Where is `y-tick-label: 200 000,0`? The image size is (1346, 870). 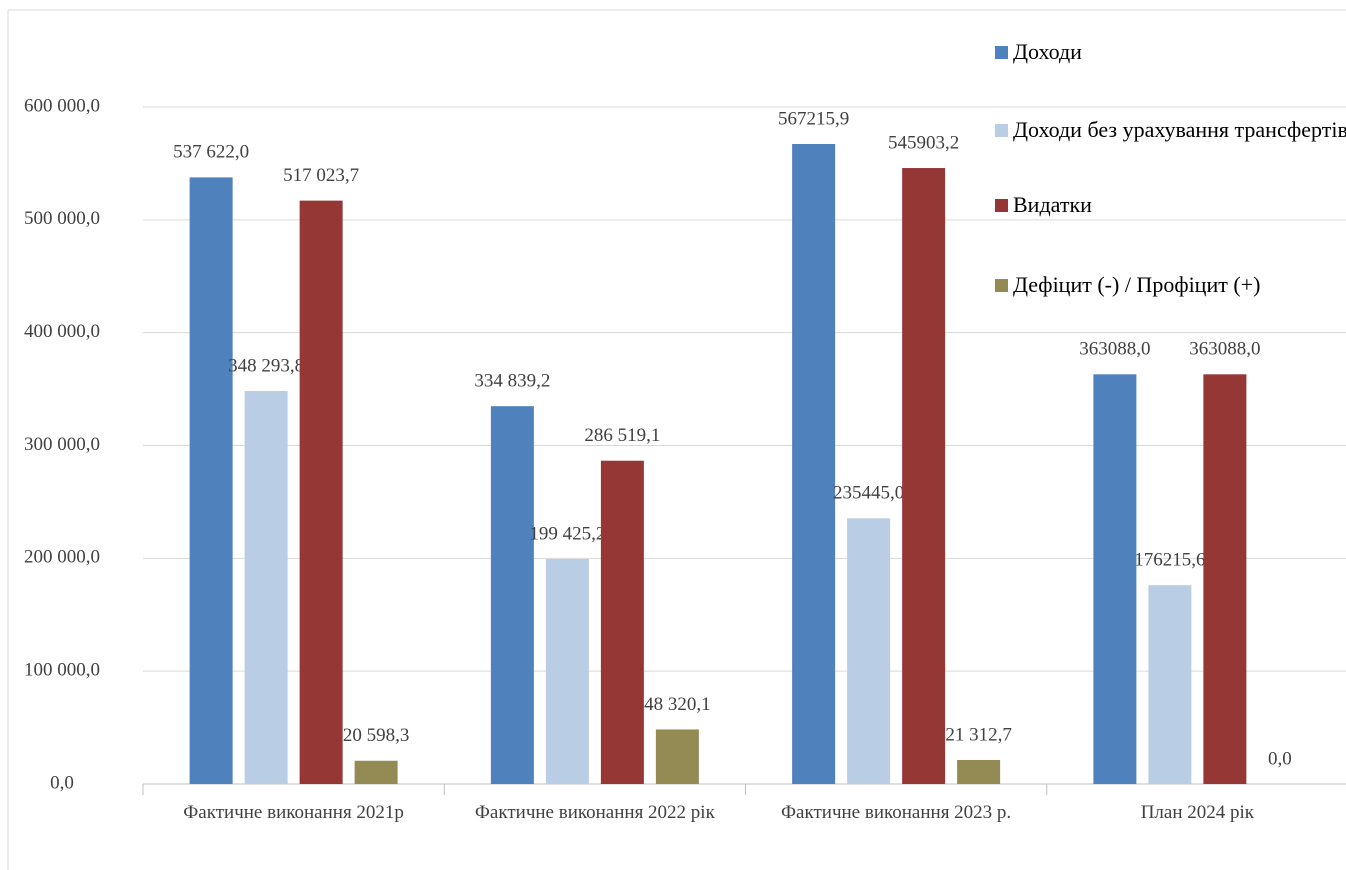 y-tick-label: 200 000,0 is located at coordinates (62, 557).